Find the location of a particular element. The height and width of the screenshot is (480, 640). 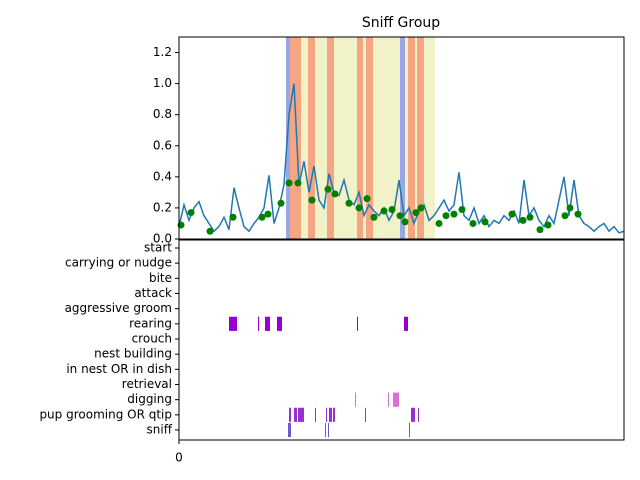

y-tick-label: 0.2 is located at coordinates (162, 207).